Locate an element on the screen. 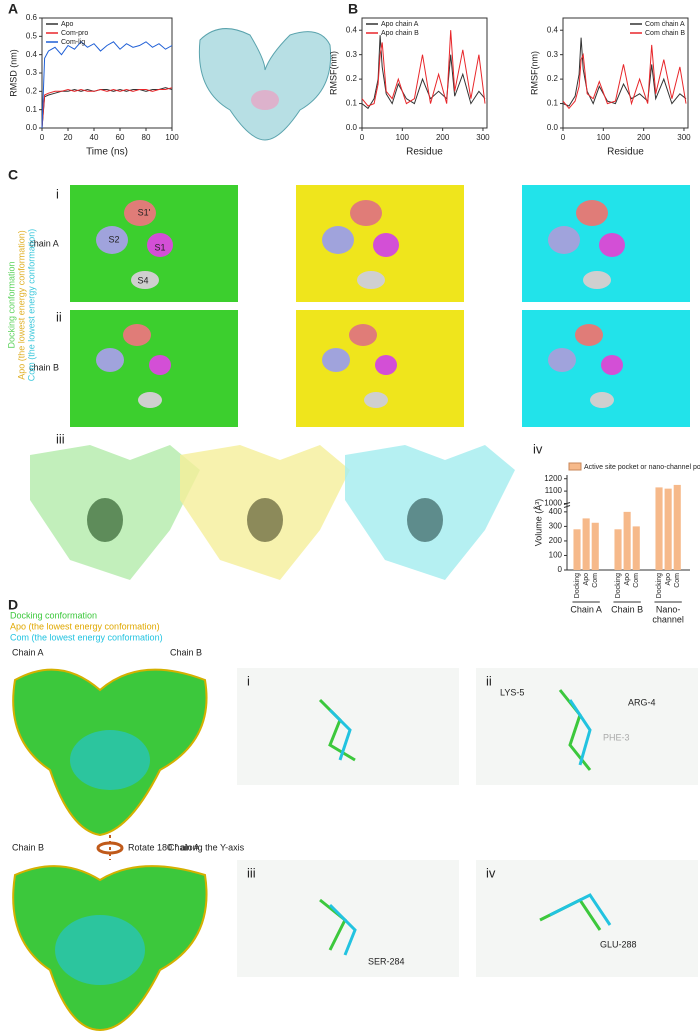 This screenshot has height=1033, width=700. group-label: Nano- is located at coordinates (668, 609).